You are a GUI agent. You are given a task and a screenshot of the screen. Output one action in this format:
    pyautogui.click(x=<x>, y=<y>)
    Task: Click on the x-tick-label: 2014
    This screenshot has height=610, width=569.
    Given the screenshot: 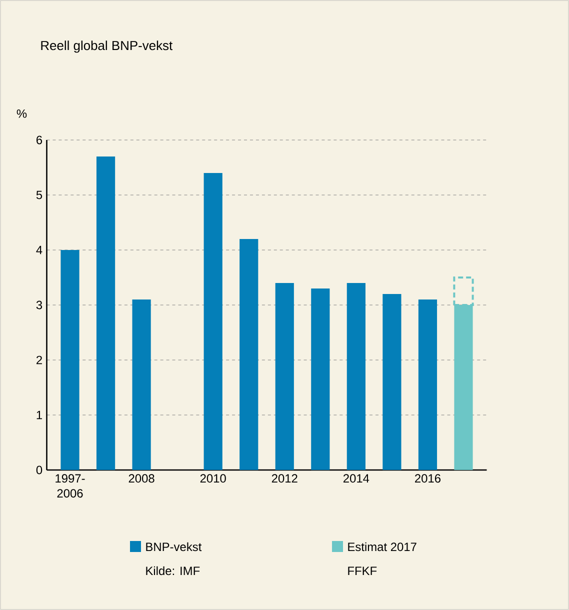 What is the action you would take?
    pyautogui.click(x=356, y=478)
    